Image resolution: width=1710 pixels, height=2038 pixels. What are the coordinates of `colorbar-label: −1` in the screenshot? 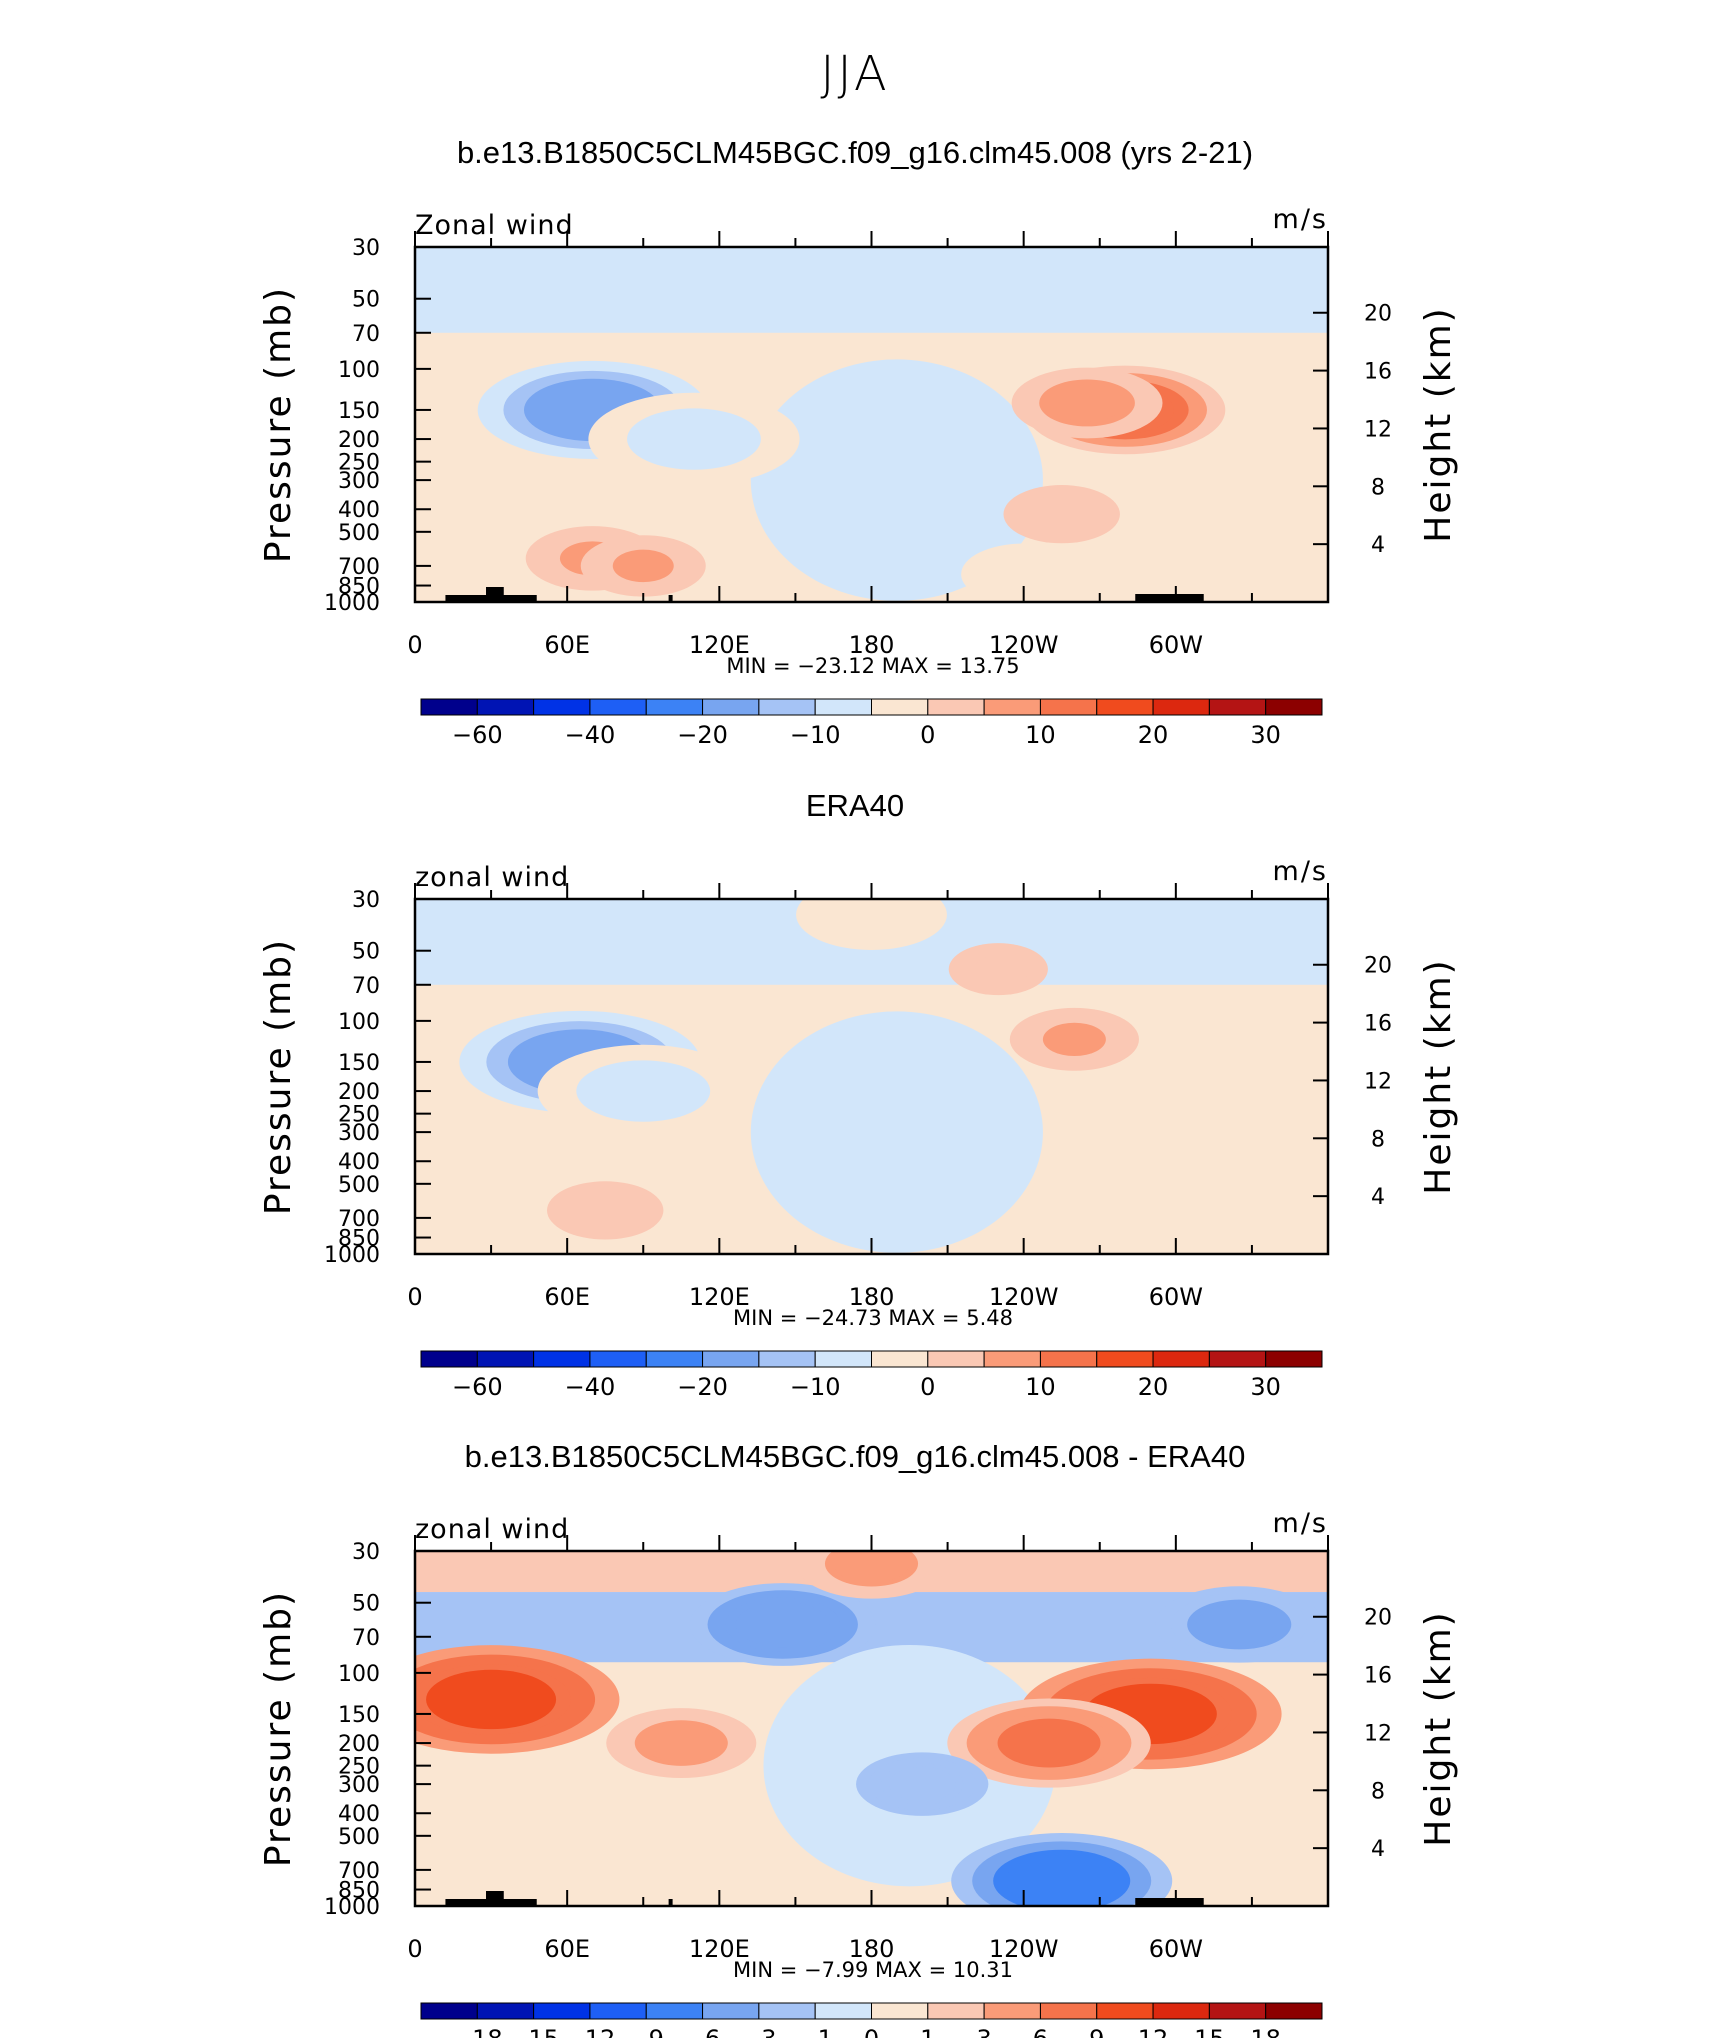 It's located at (814, 2031).